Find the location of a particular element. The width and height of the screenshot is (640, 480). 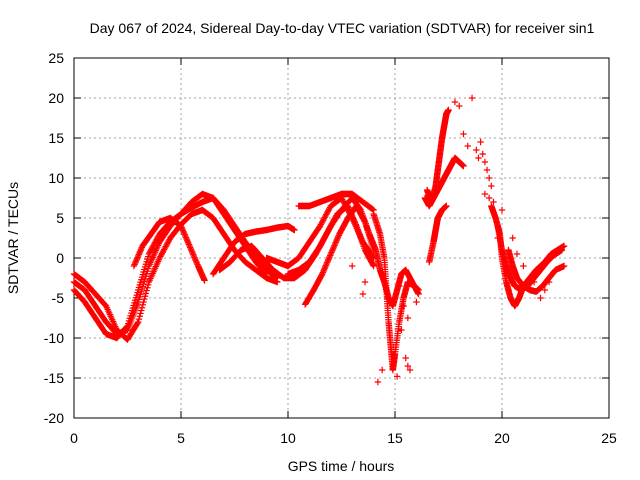

x-axis-label: GPS time / hours is located at coordinates (341, 466).